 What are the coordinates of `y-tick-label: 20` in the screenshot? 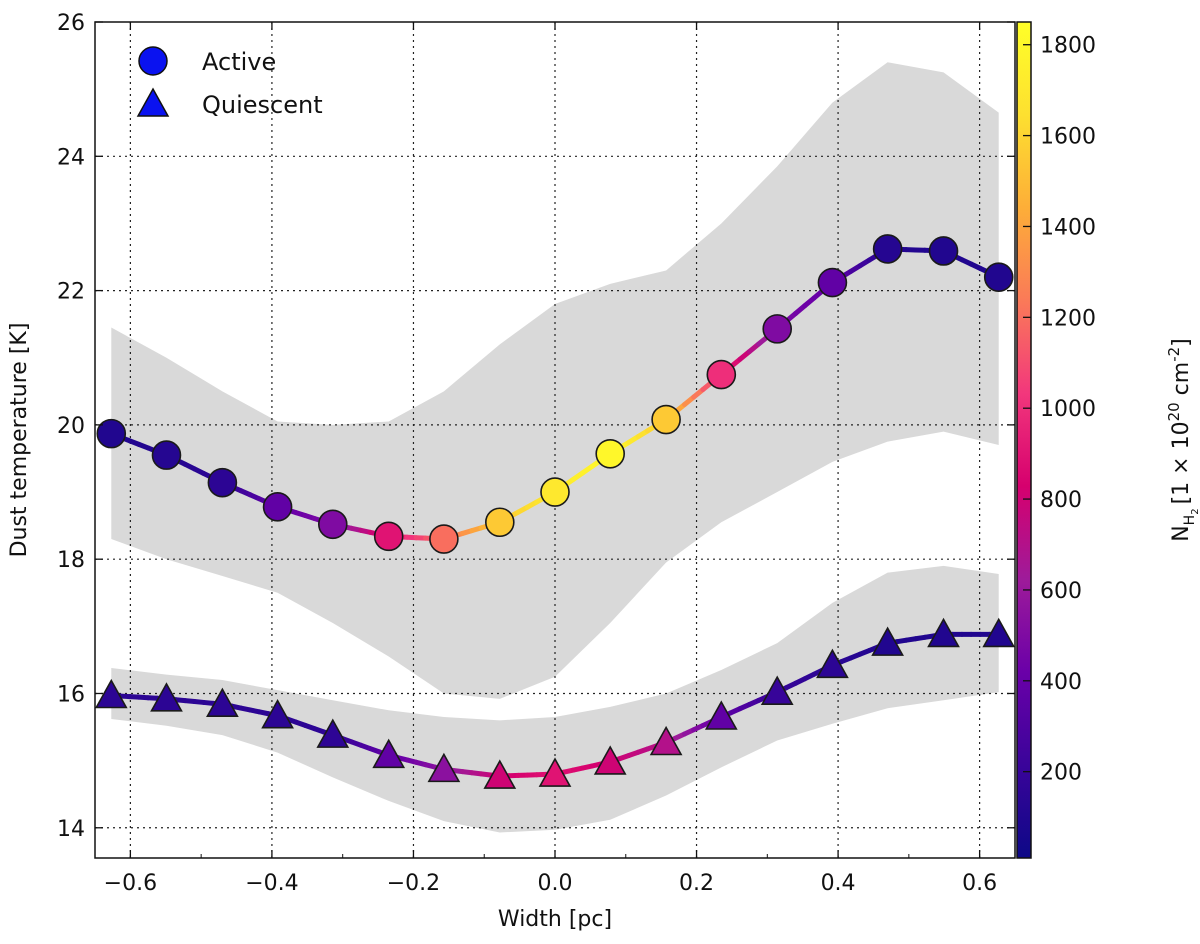 It's located at (71, 426).